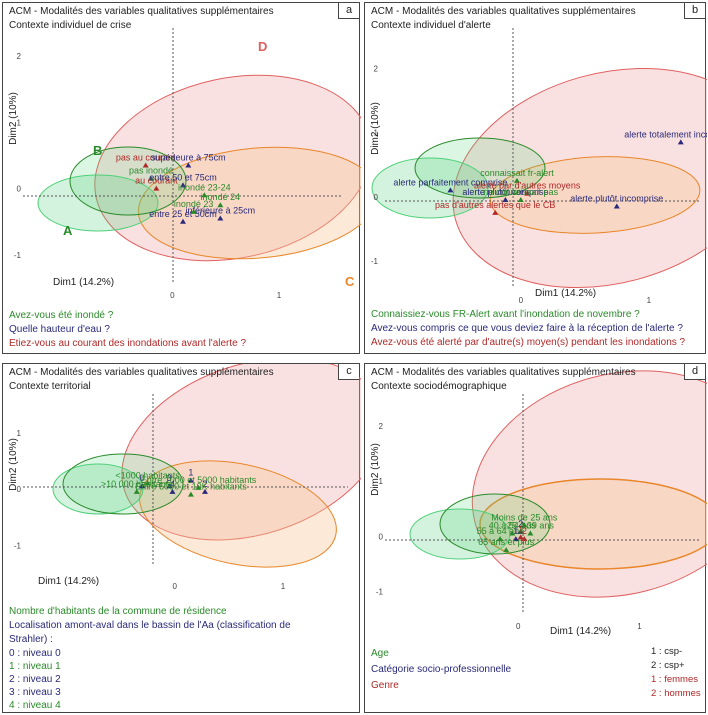 The image size is (708, 715). What do you see at coordinates (616, 198) in the screenshot?
I see `point-label: alerte plutôt incomprise` at bounding box center [616, 198].